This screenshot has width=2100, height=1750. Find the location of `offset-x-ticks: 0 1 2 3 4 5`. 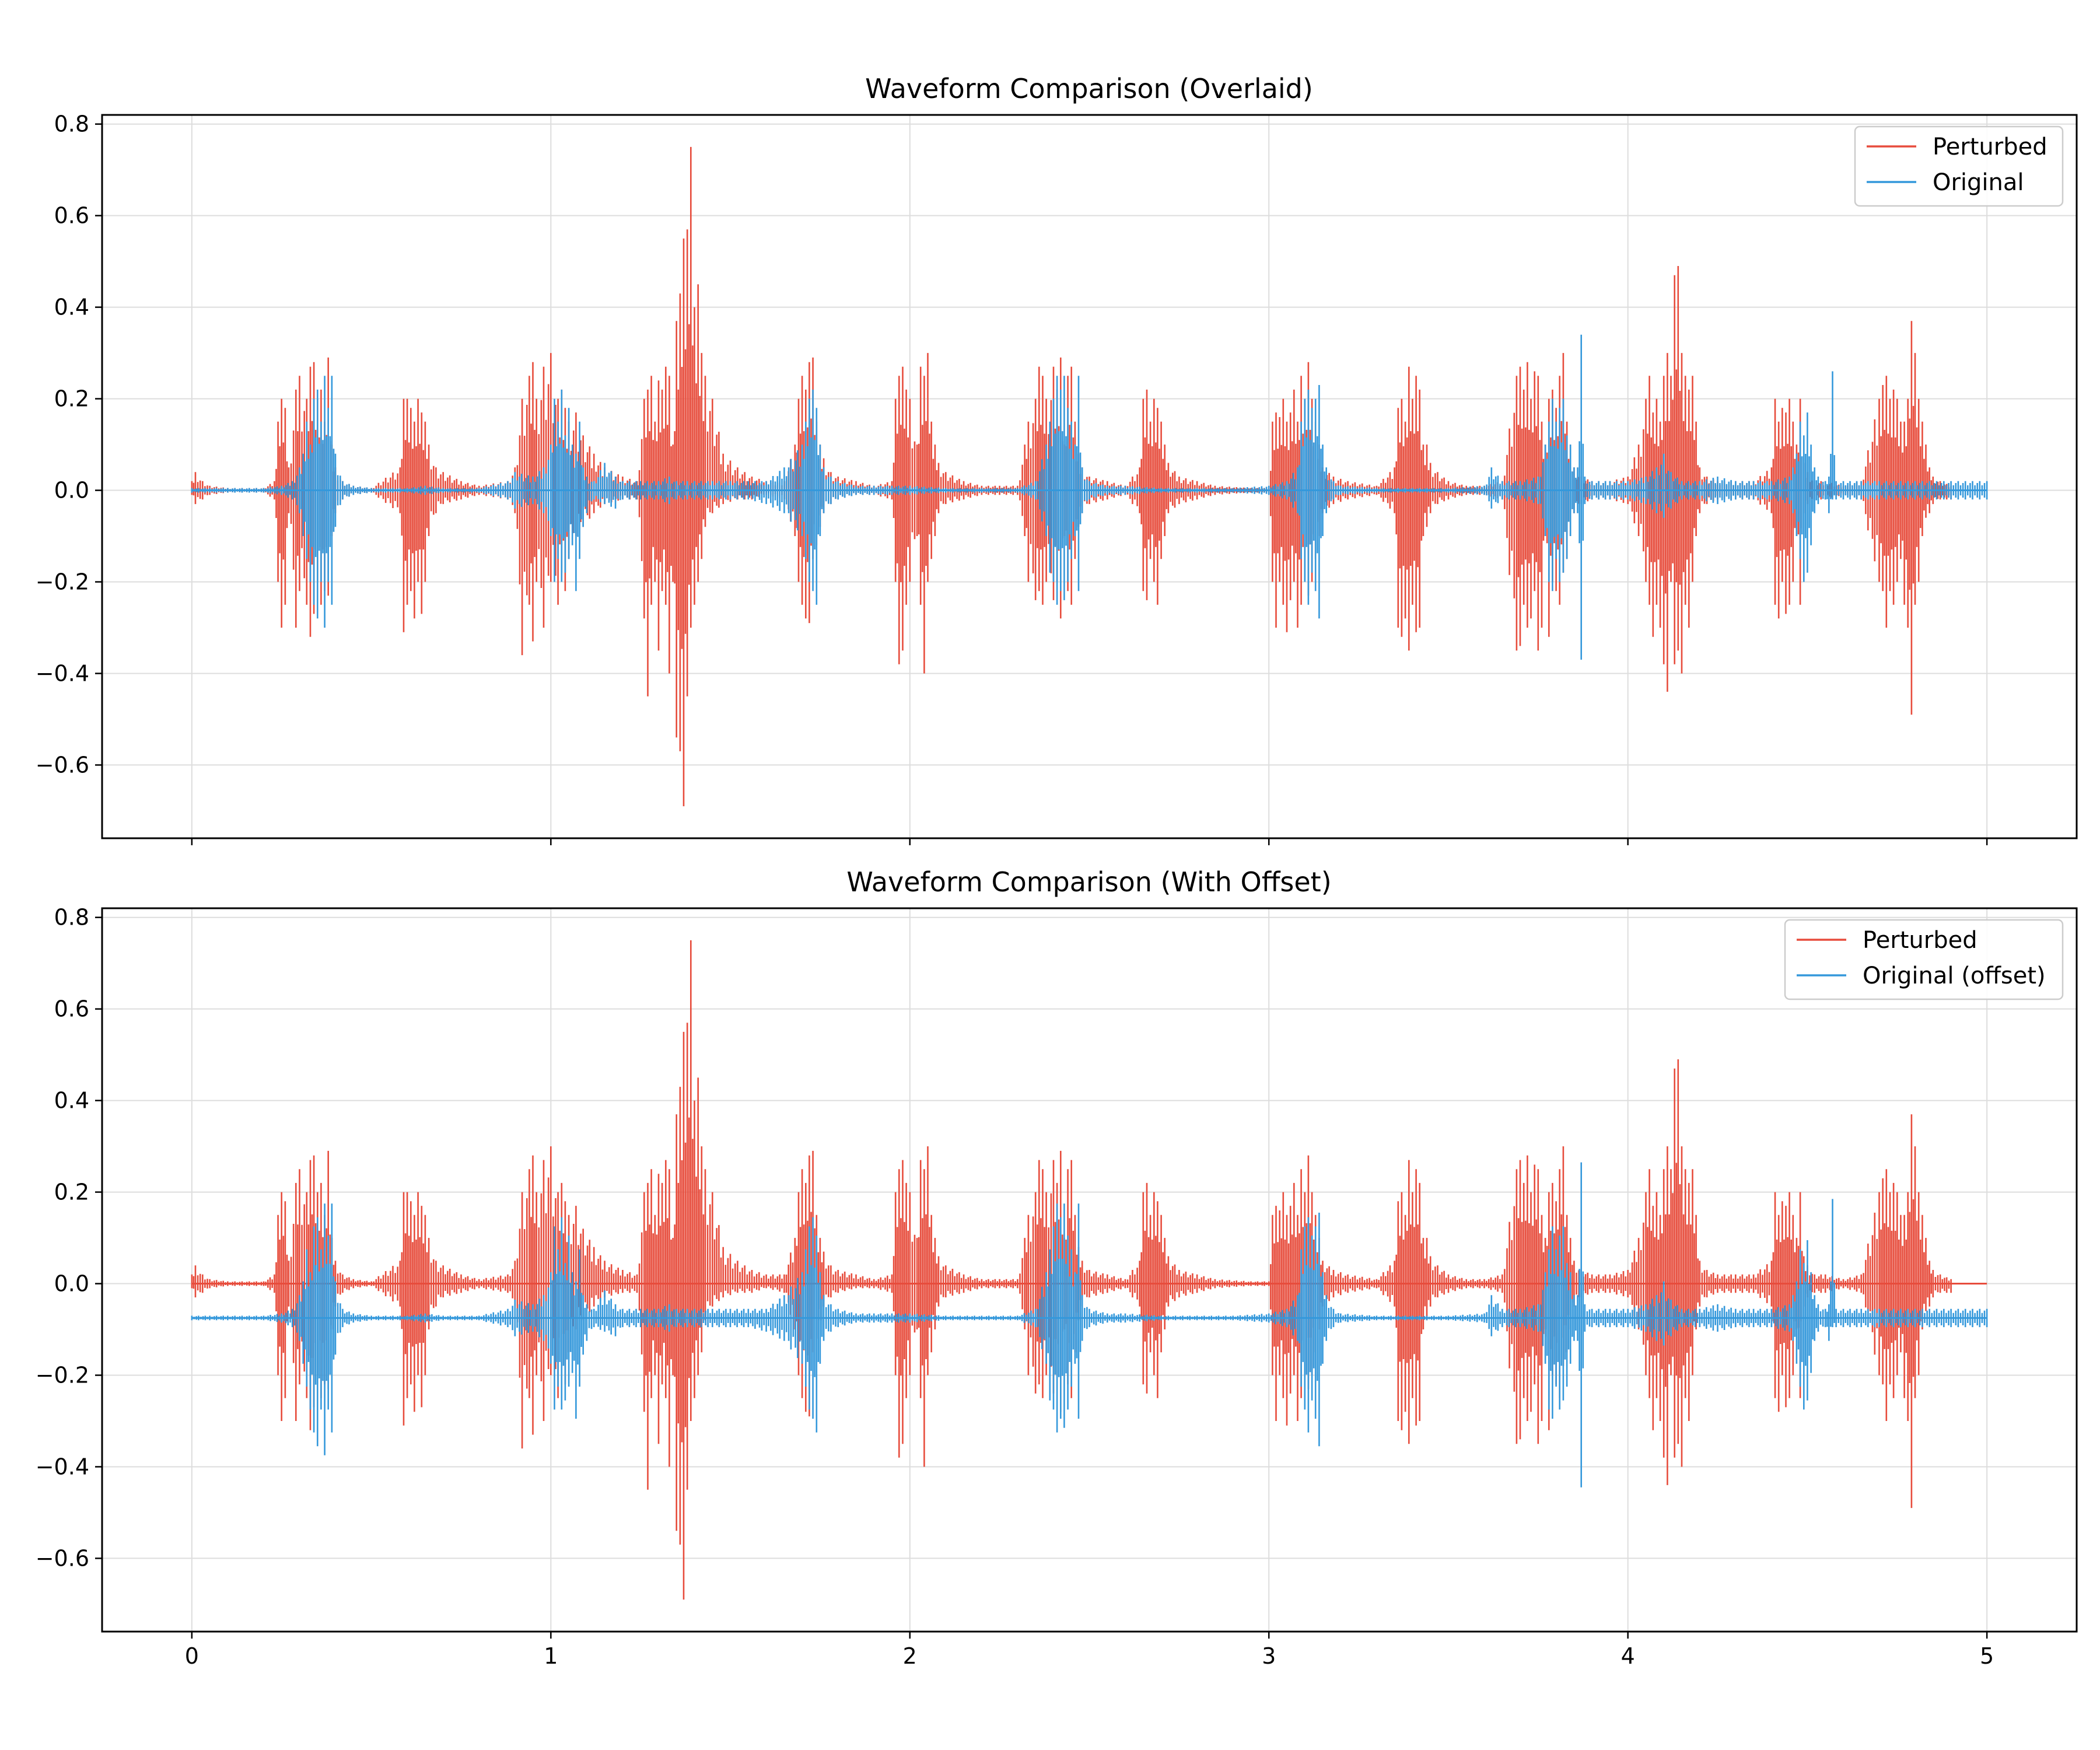

offset-x-ticks: 0 1 2 3 4 5 is located at coordinates (1089, 1650).